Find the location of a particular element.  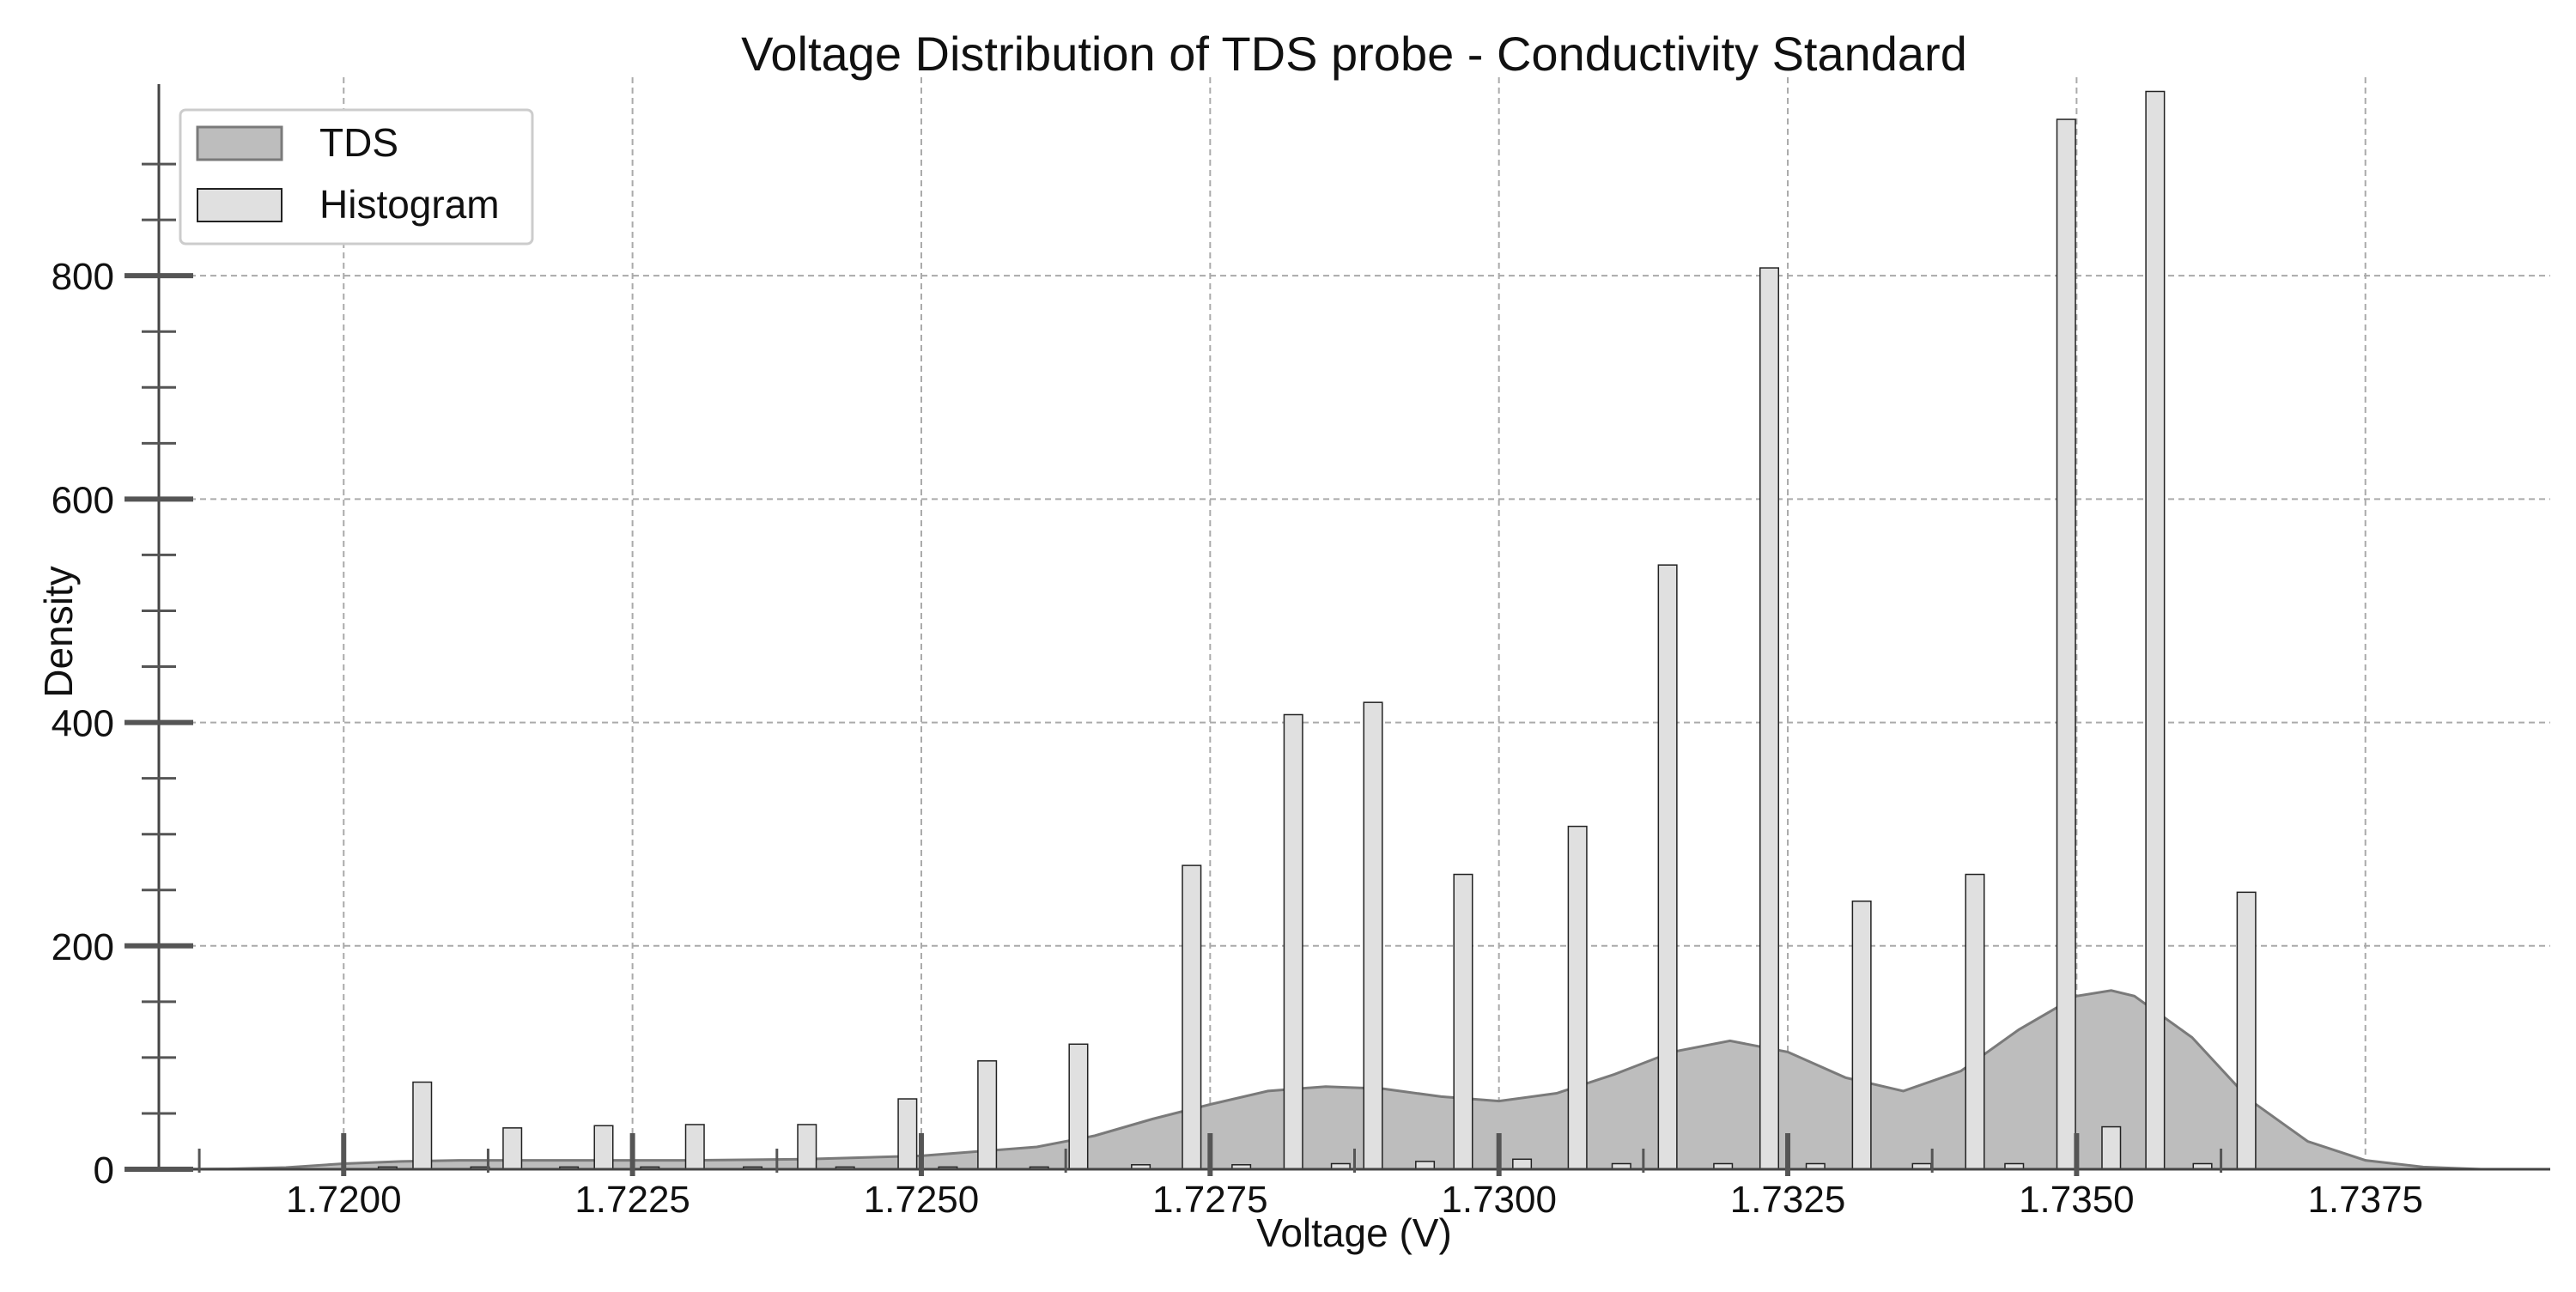

legend: TDS Histogram is located at coordinates (356, 177).